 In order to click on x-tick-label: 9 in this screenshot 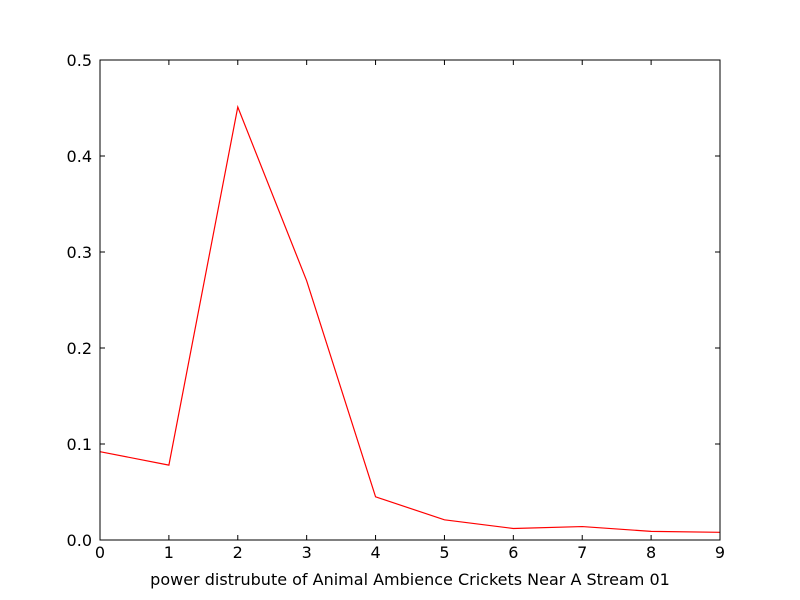, I will do `click(720, 552)`.